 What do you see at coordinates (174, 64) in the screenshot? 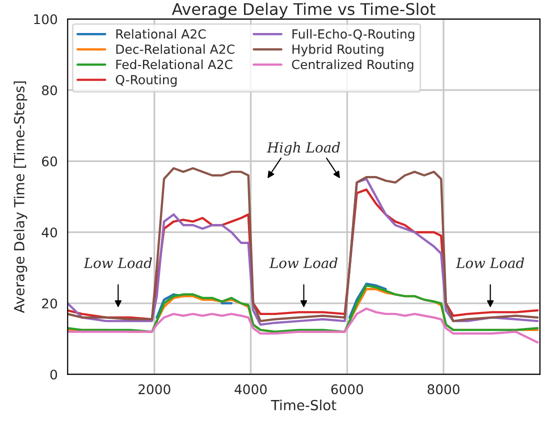
I see `legend-label: Fed-Relational A2C` at bounding box center [174, 64].